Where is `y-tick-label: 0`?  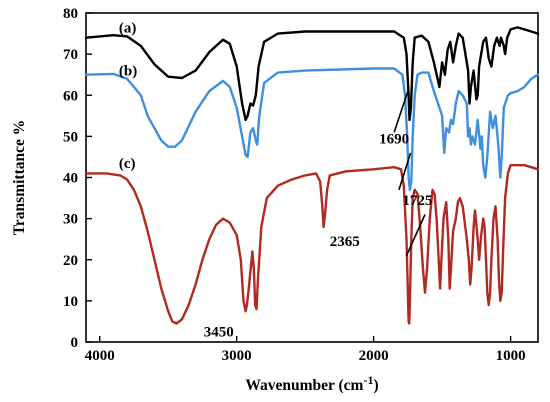 y-tick-label: 0 is located at coordinates (75, 343).